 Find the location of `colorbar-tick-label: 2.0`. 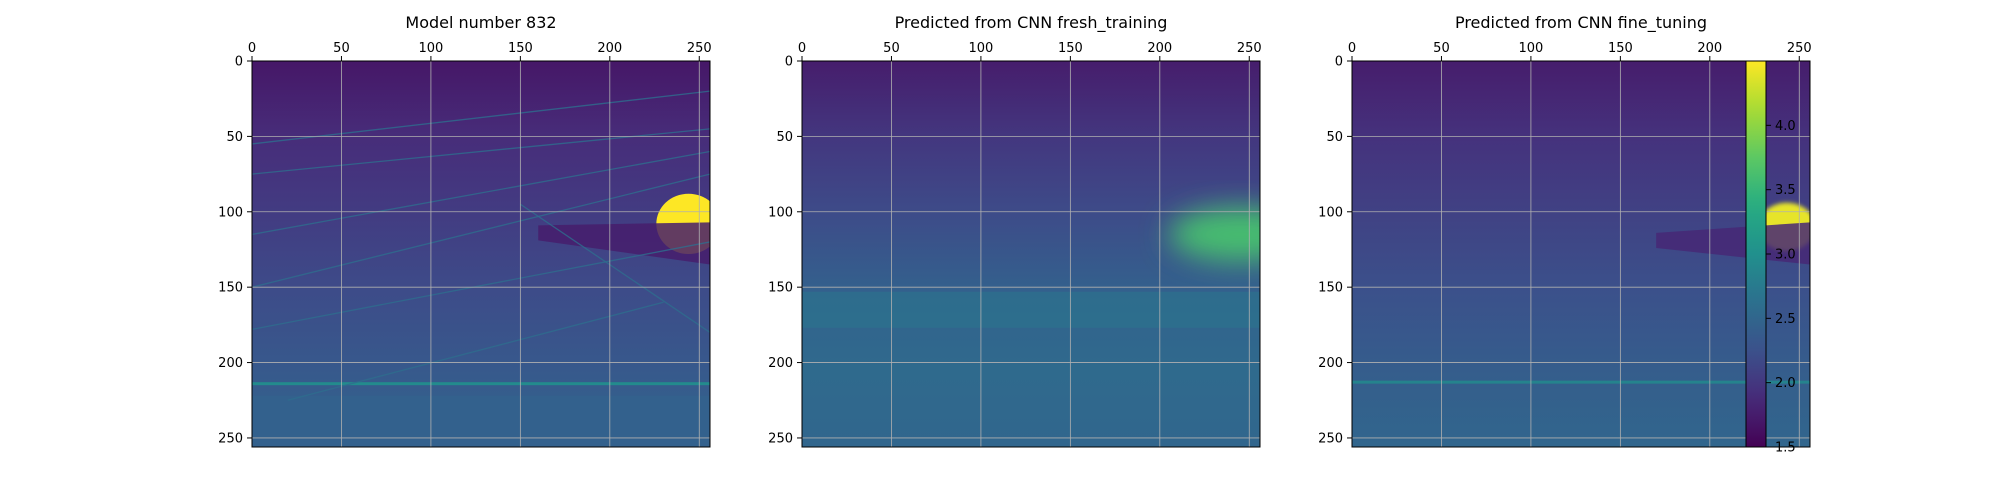

colorbar-tick-label: 2.0 is located at coordinates (1785, 383).